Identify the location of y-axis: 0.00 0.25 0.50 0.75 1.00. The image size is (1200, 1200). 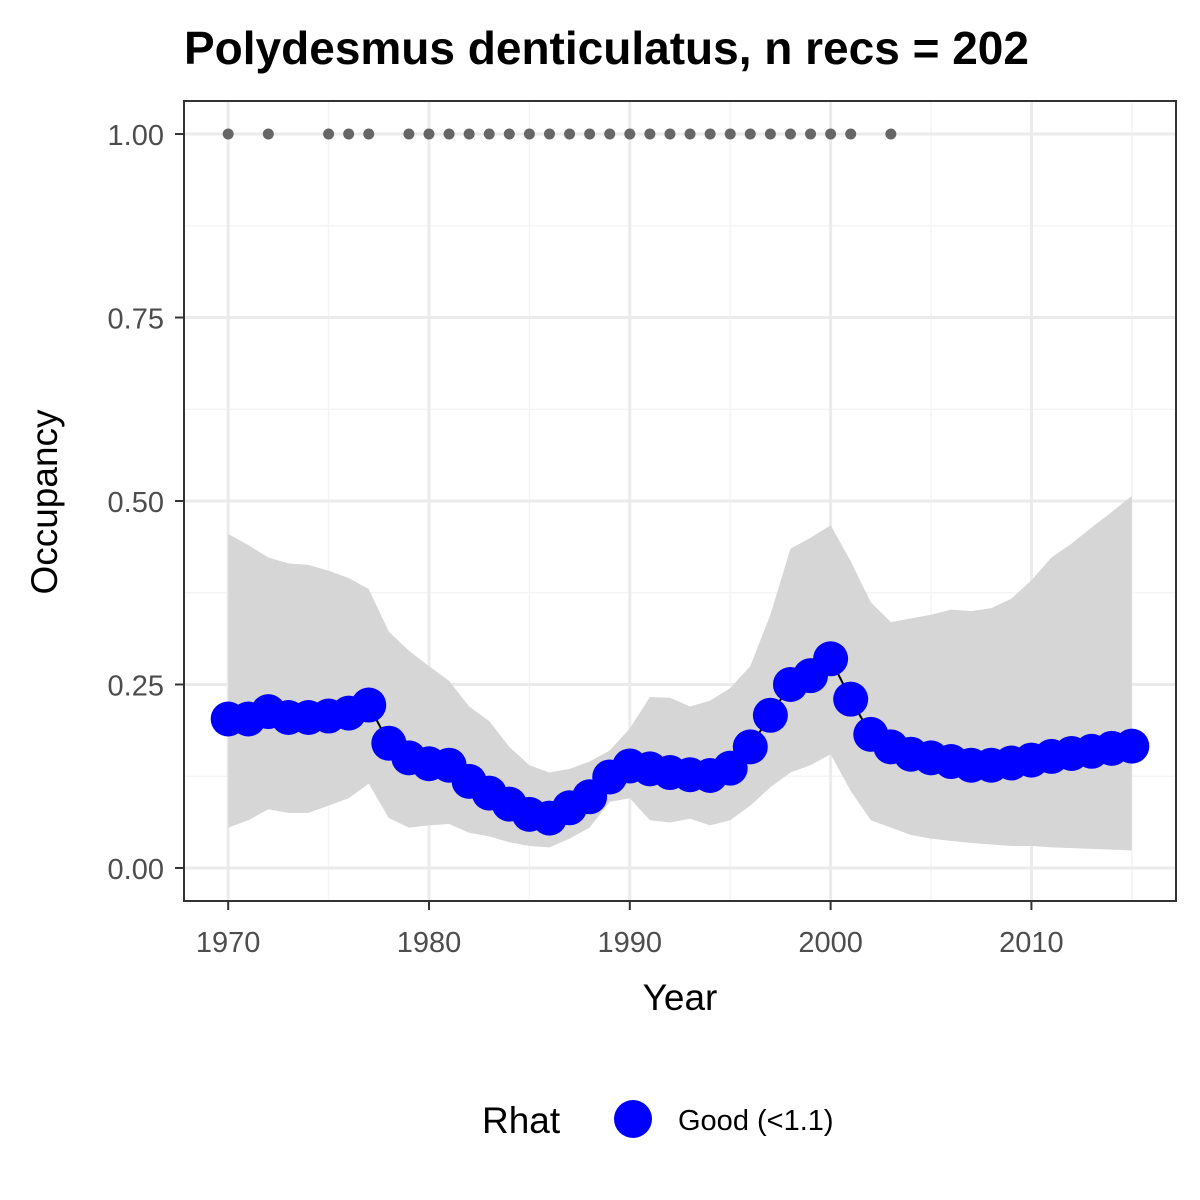
(146, 503).